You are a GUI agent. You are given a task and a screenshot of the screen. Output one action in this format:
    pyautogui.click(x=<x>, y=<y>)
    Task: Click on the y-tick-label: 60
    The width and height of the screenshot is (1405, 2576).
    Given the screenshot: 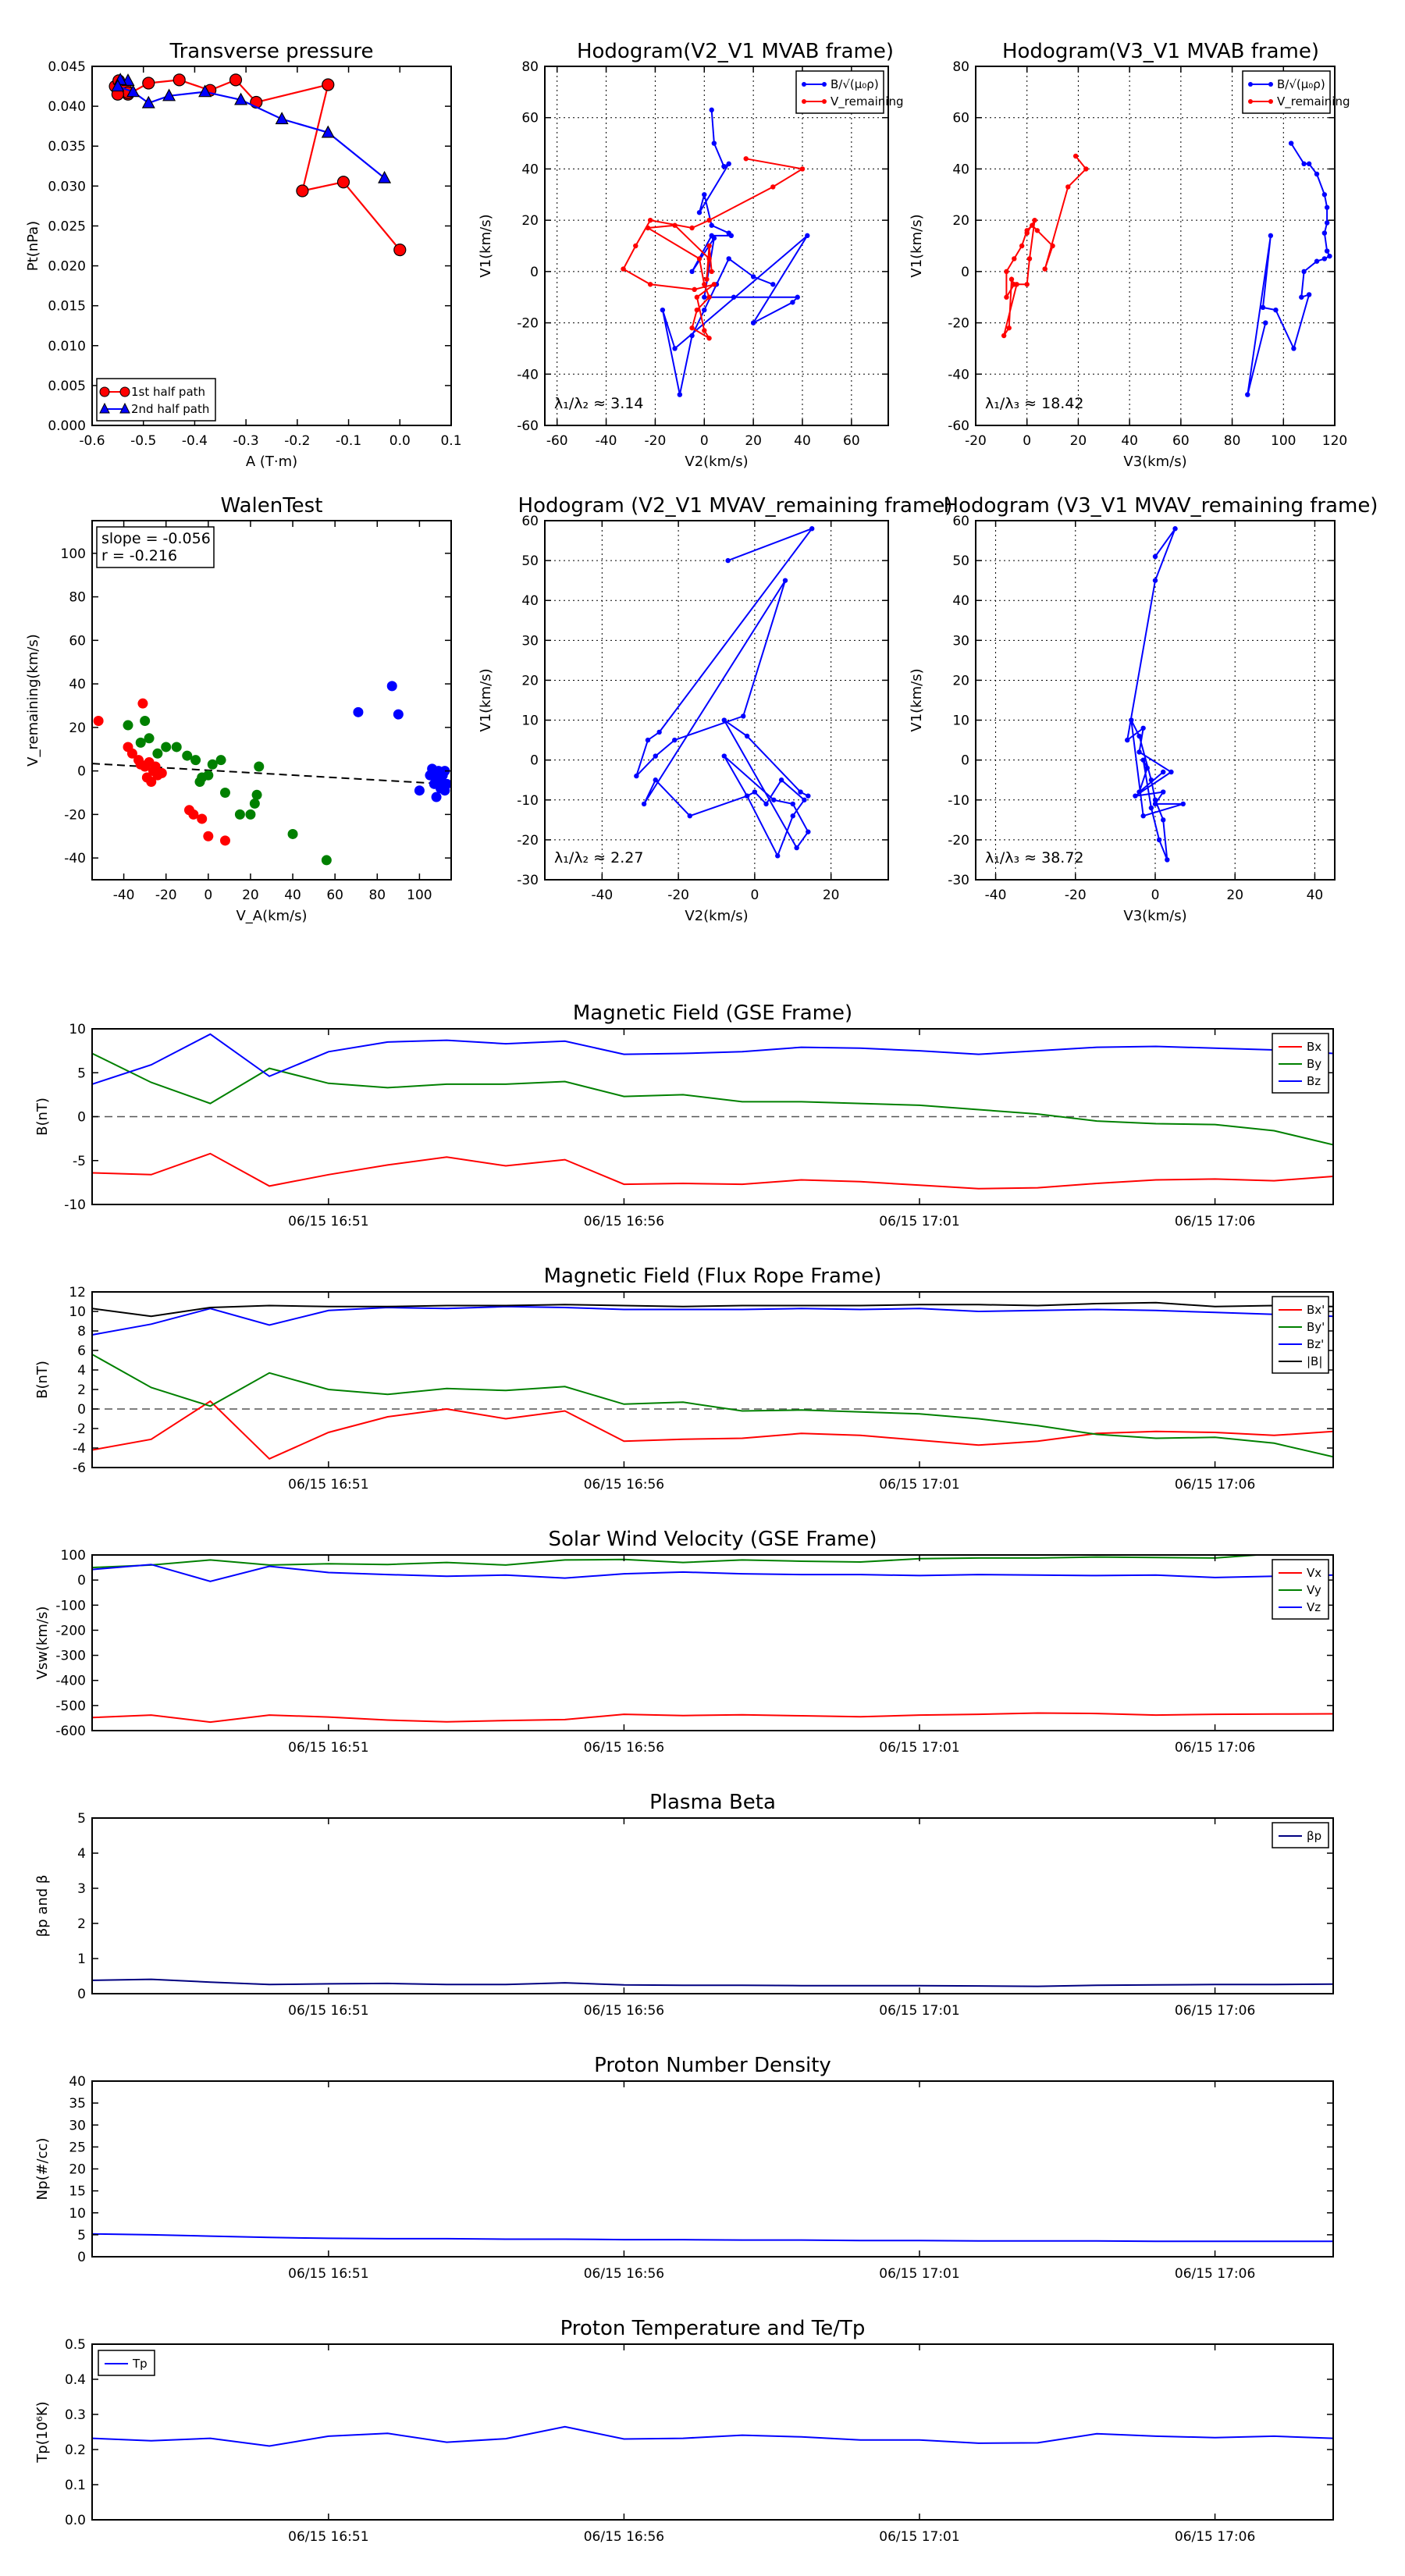 What is the action you would take?
    pyautogui.click(x=530, y=521)
    